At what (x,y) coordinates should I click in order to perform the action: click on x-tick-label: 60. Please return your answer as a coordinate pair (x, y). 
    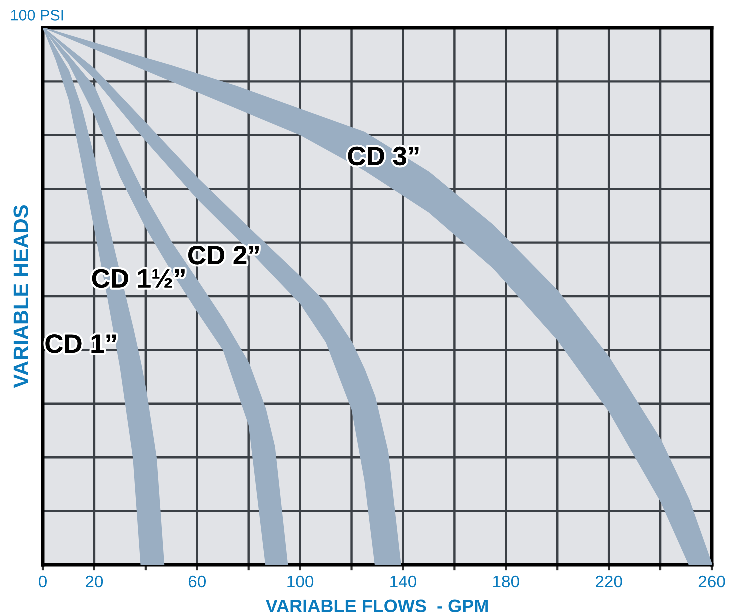
    Looking at the image, I should click on (197, 582).